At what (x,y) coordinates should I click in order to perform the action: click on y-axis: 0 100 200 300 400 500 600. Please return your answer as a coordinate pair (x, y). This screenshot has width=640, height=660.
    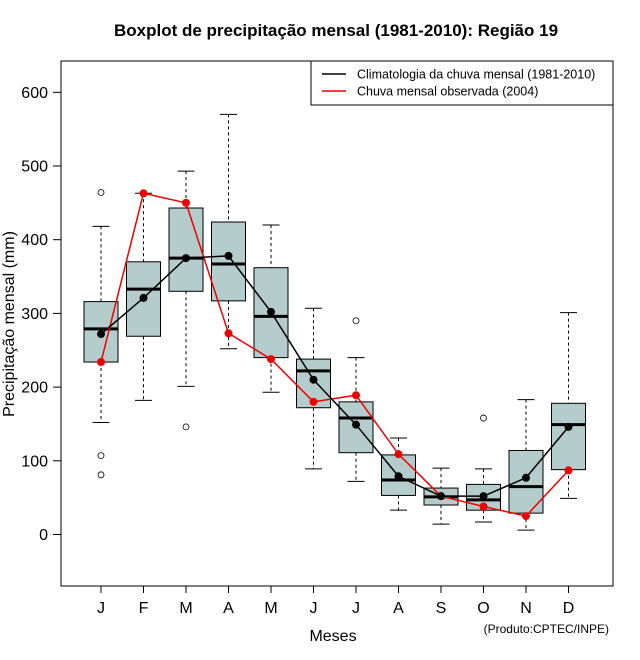
    Looking at the image, I should click on (41, 314).